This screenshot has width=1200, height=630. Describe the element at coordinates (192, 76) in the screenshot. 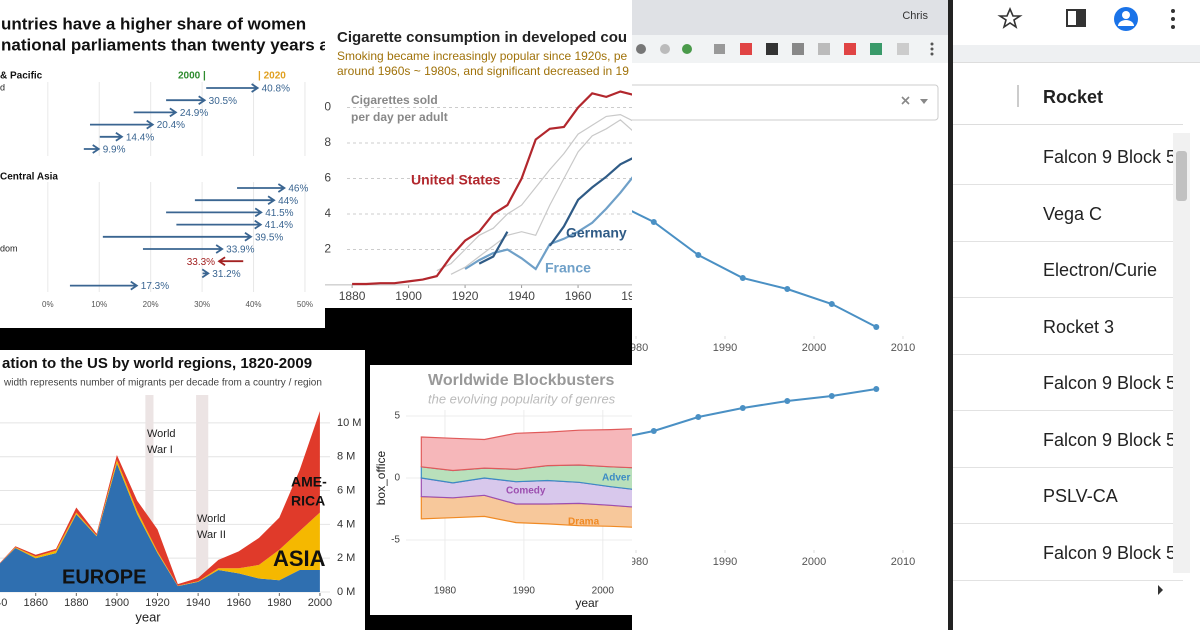

I see `legend-label: 2000 |` at that location.